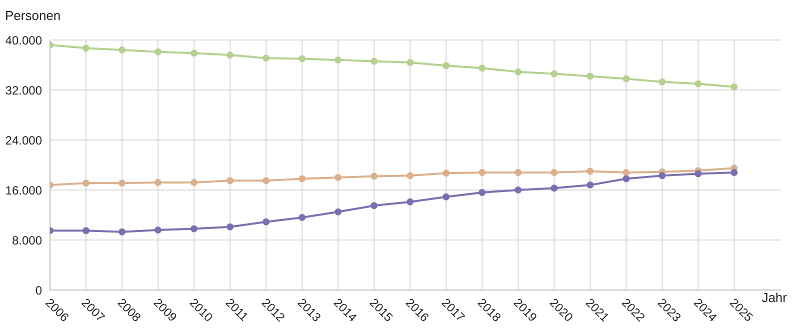  I want to click on y-tick-label: 40.000, so click(23, 40).